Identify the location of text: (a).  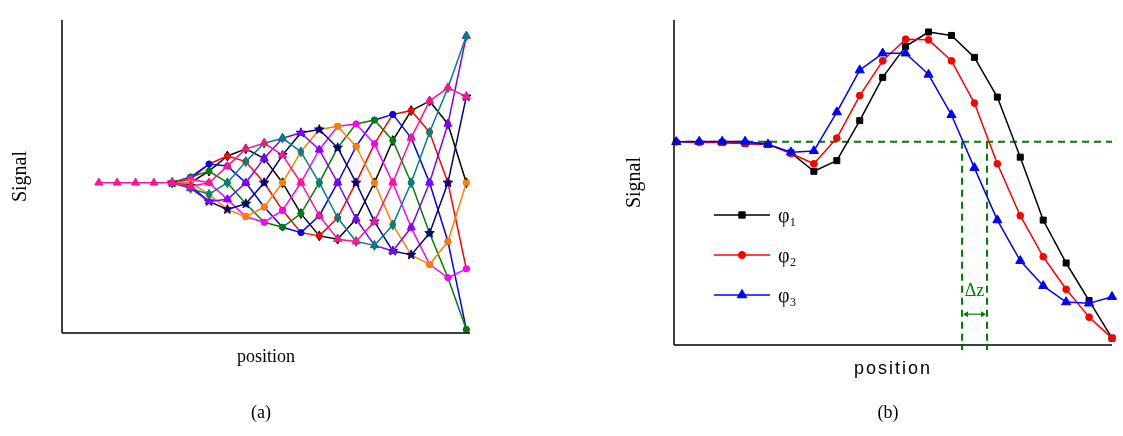
(261, 412).